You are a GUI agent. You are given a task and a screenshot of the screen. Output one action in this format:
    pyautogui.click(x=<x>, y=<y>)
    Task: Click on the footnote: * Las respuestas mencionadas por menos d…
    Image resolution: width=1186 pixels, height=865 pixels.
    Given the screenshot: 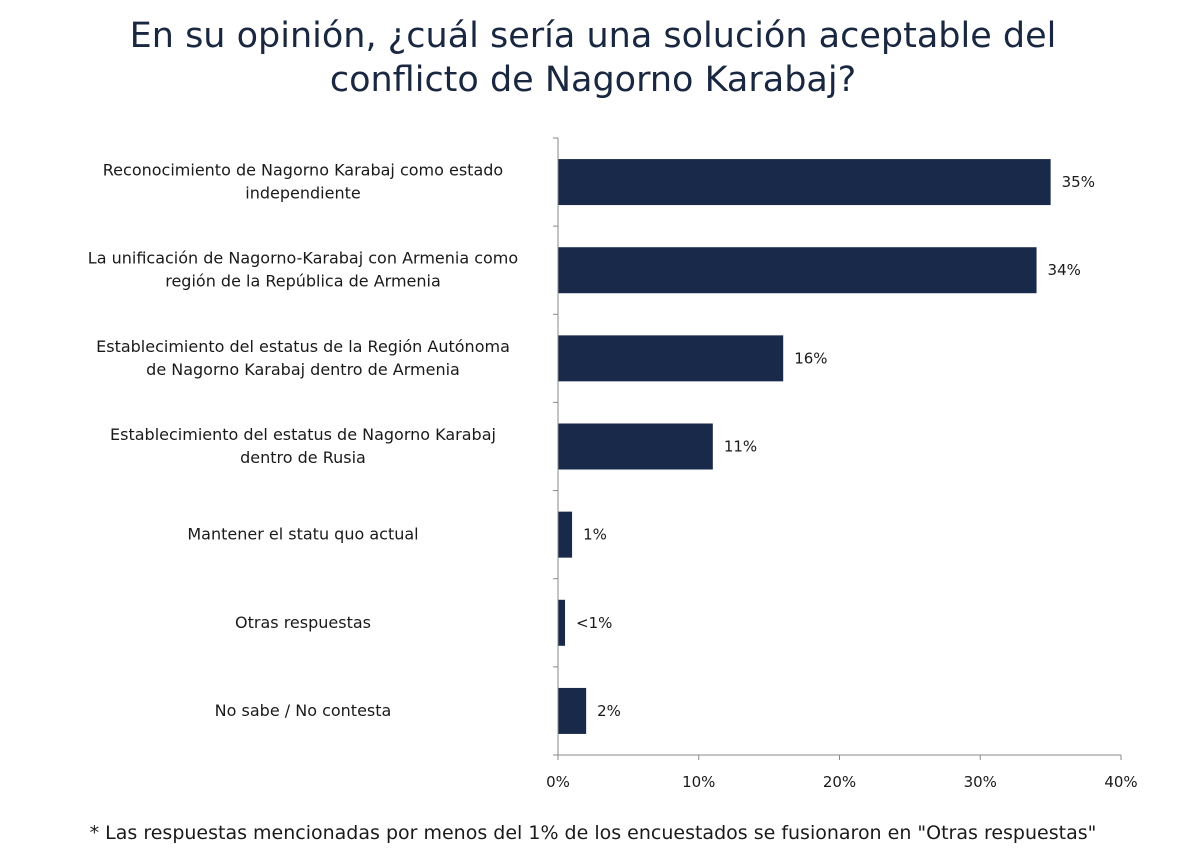 What is the action you would take?
    pyautogui.click(x=593, y=833)
    